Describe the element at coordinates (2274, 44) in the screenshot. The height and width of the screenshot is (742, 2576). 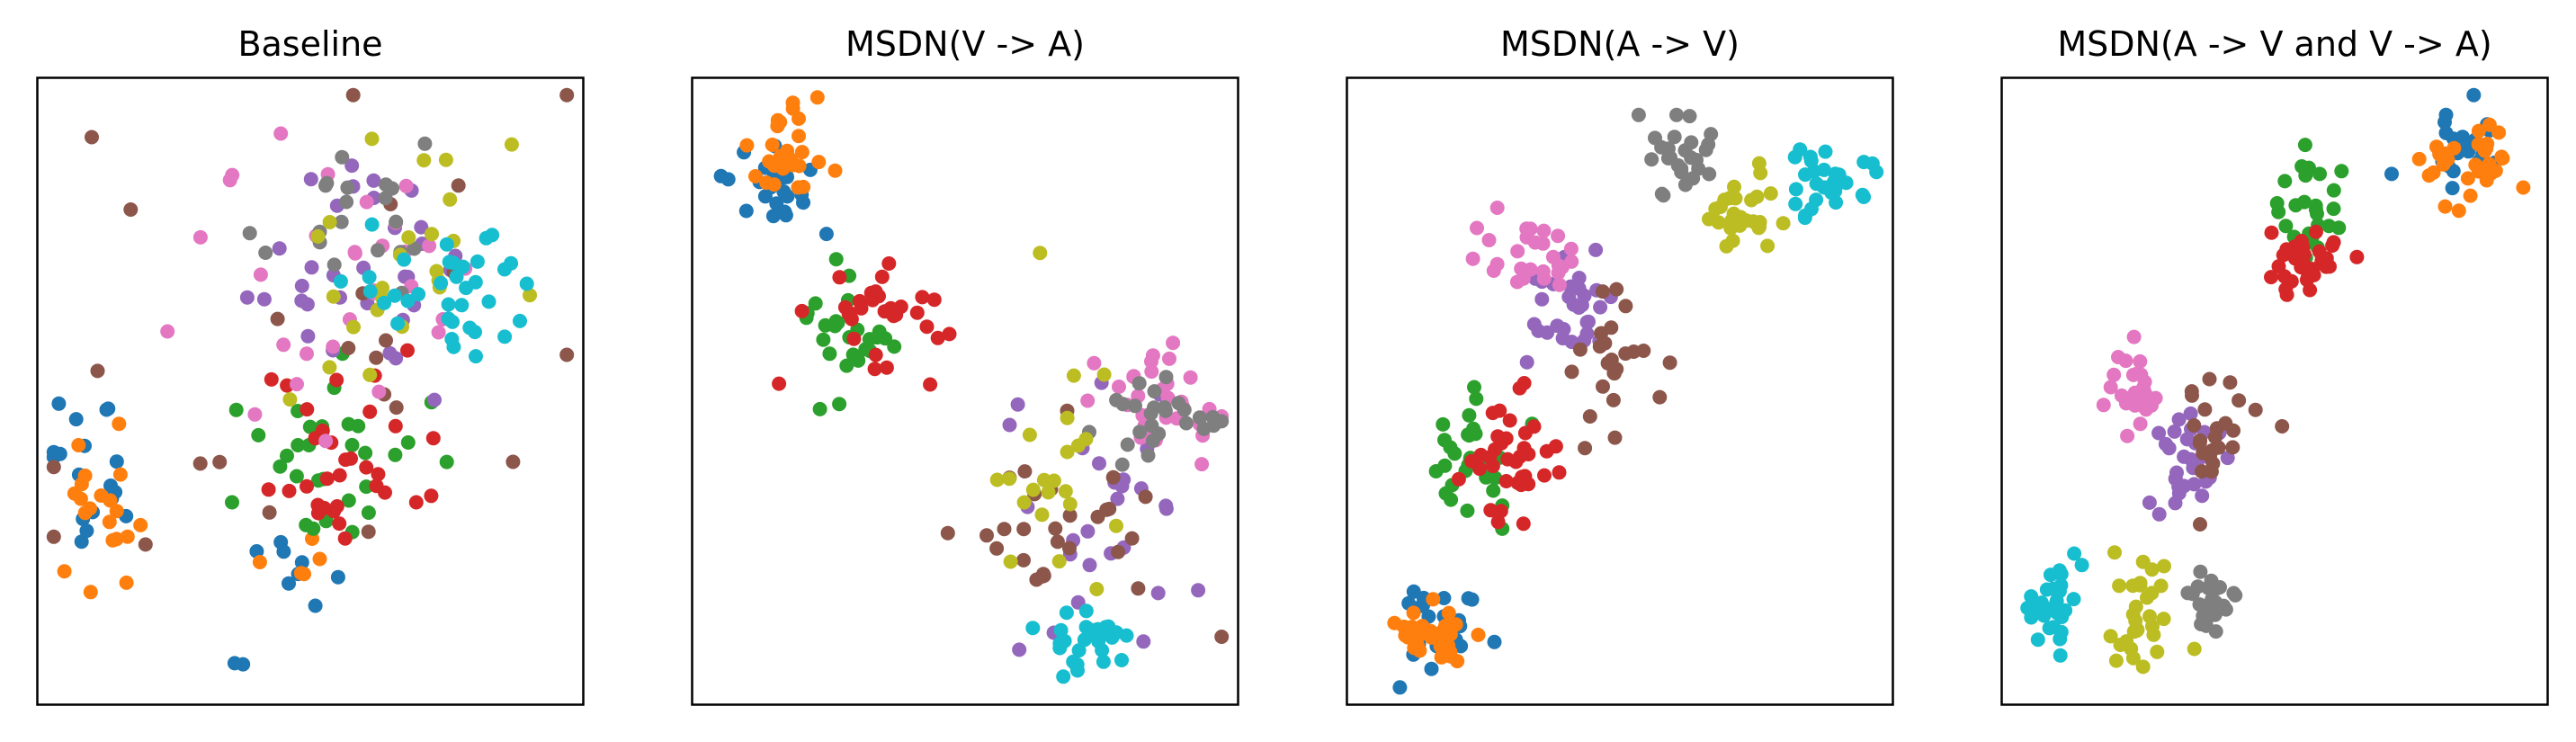
I see `subplot-title: MSDN(A -> V and V -> A)` at that location.